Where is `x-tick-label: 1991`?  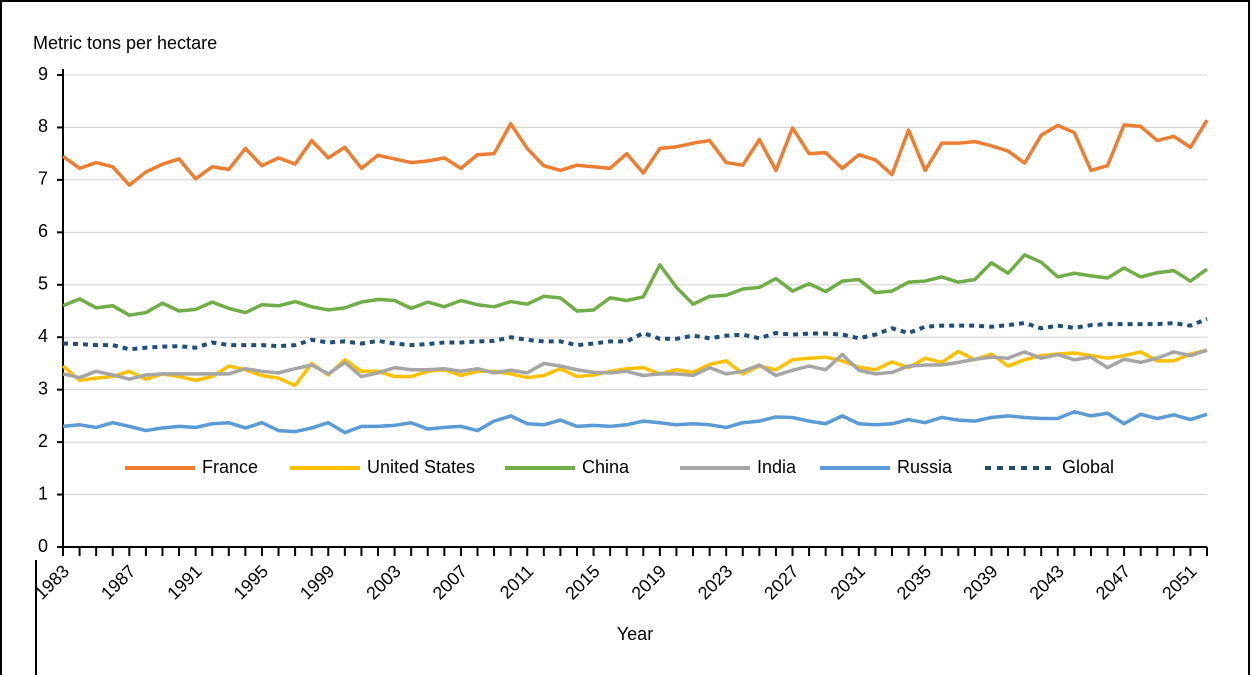
x-tick-label: 1991 is located at coordinates (184, 582).